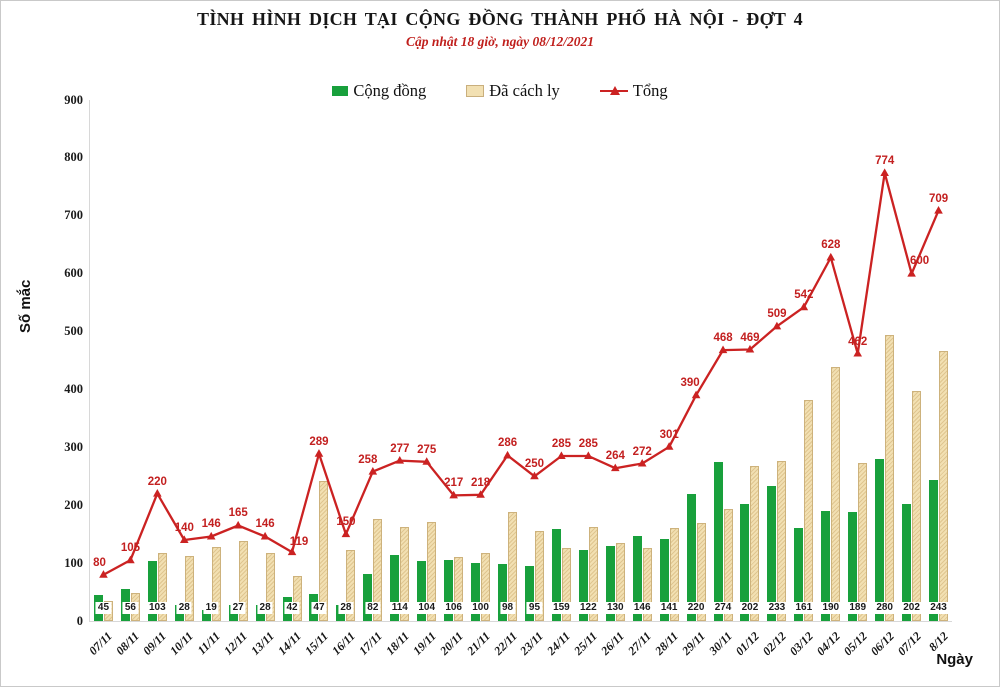 Image resolution: width=1000 pixels, height=687 pixels. I want to click on total-value-label: 250, so click(534, 464).